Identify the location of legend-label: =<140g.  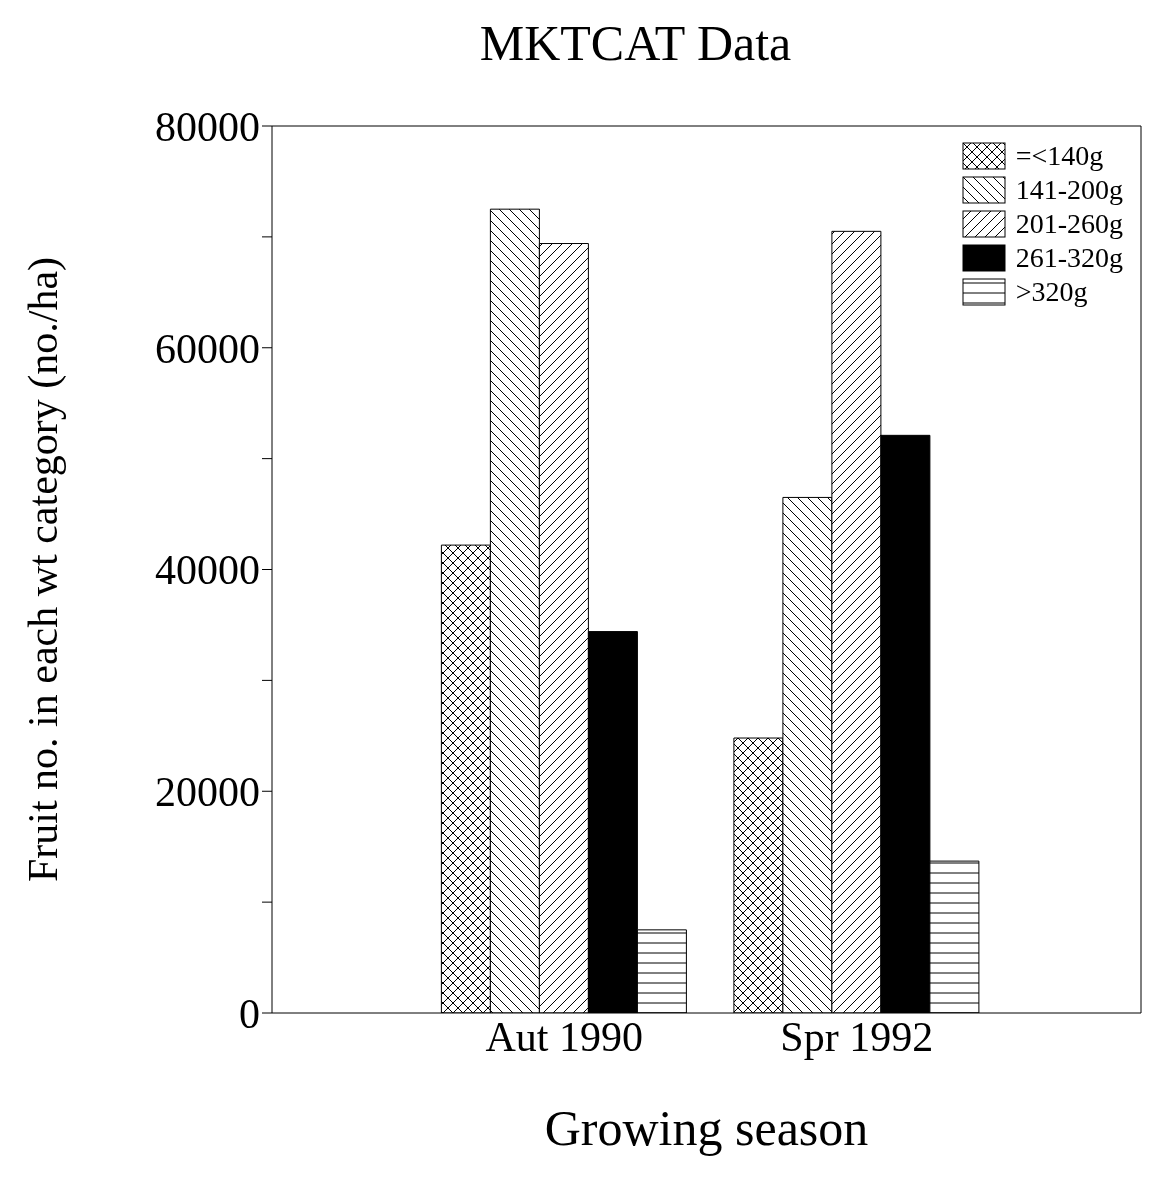
(1059, 156).